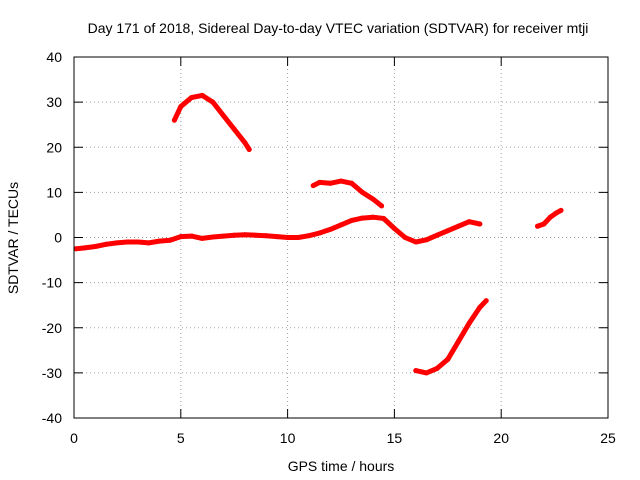  What do you see at coordinates (608, 438) in the screenshot?
I see `x-tick-label: 25` at bounding box center [608, 438].